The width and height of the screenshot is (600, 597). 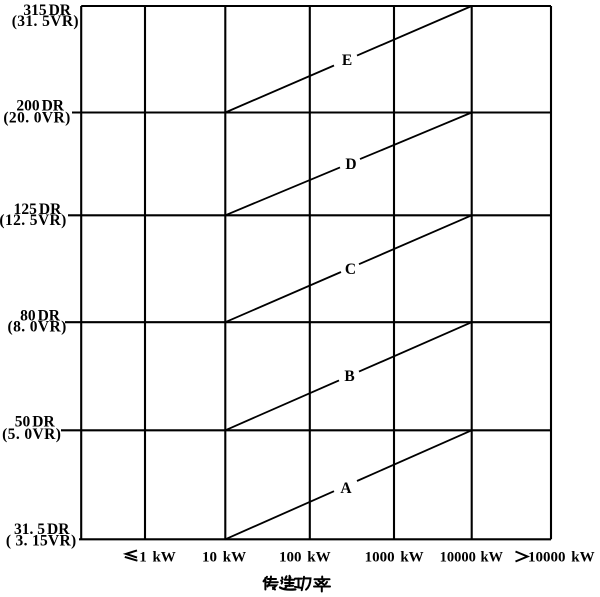 I want to click on svg-text: ( 3. 15VR), so click(x=41, y=541).